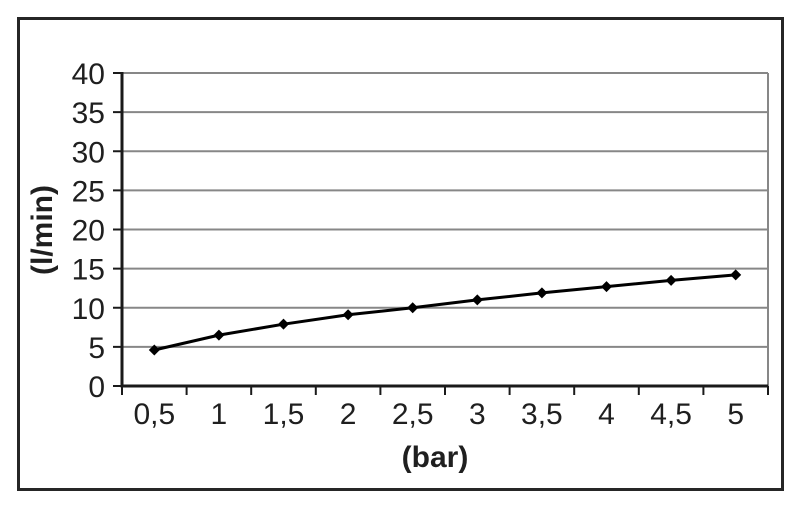  I want to click on y-tick-label: 20, so click(88, 231).